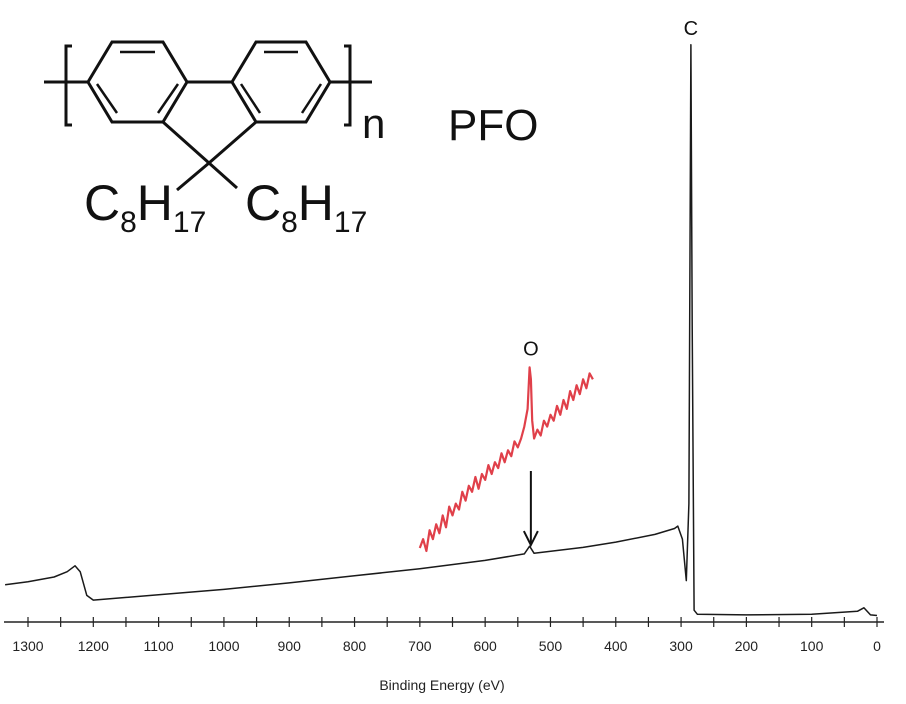  What do you see at coordinates (420, 646) in the screenshot?
I see `x-tick-label: 700` at bounding box center [420, 646].